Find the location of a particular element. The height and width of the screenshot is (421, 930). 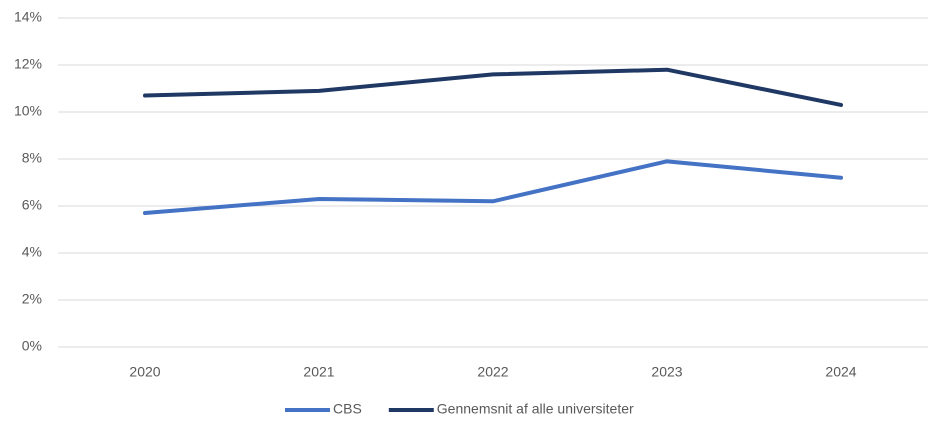

legend-label: CBS is located at coordinates (347, 409).